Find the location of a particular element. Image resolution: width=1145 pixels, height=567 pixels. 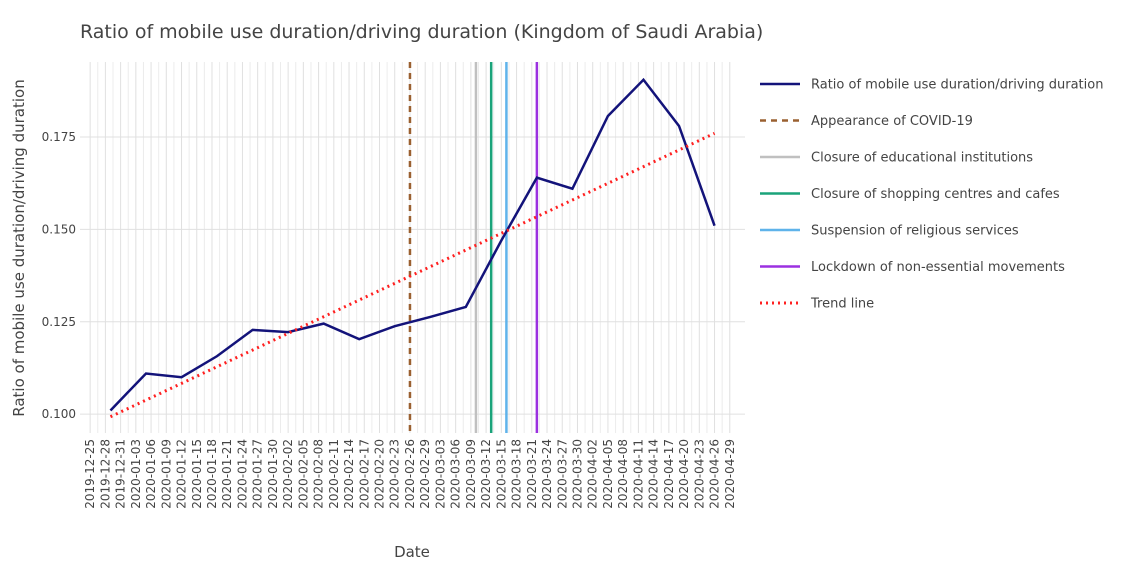

x-tick-label: 2020-01-18 is located at coordinates (212, 474).